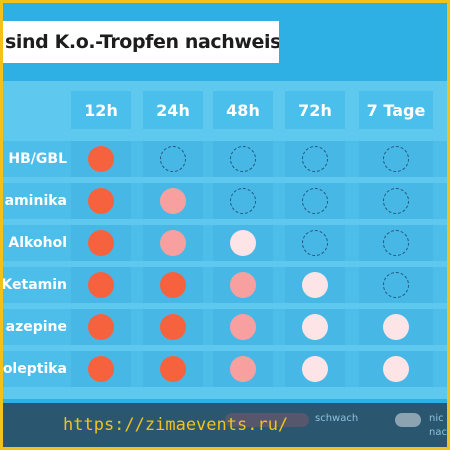  I want to click on legend-none-swatch, so click(408, 420).